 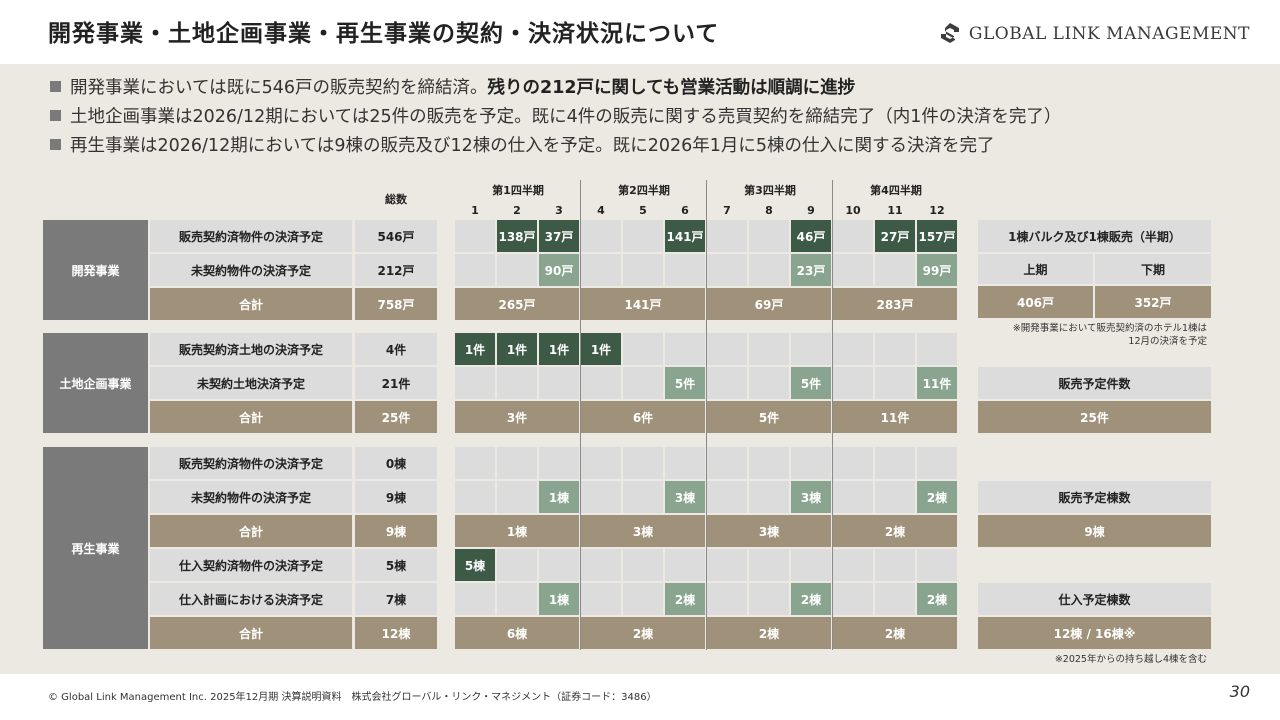 What do you see at coordinates (1153, 302) in the screenshot?
I see `second-half-value: 352戸` at bounding box center [1153, 302].